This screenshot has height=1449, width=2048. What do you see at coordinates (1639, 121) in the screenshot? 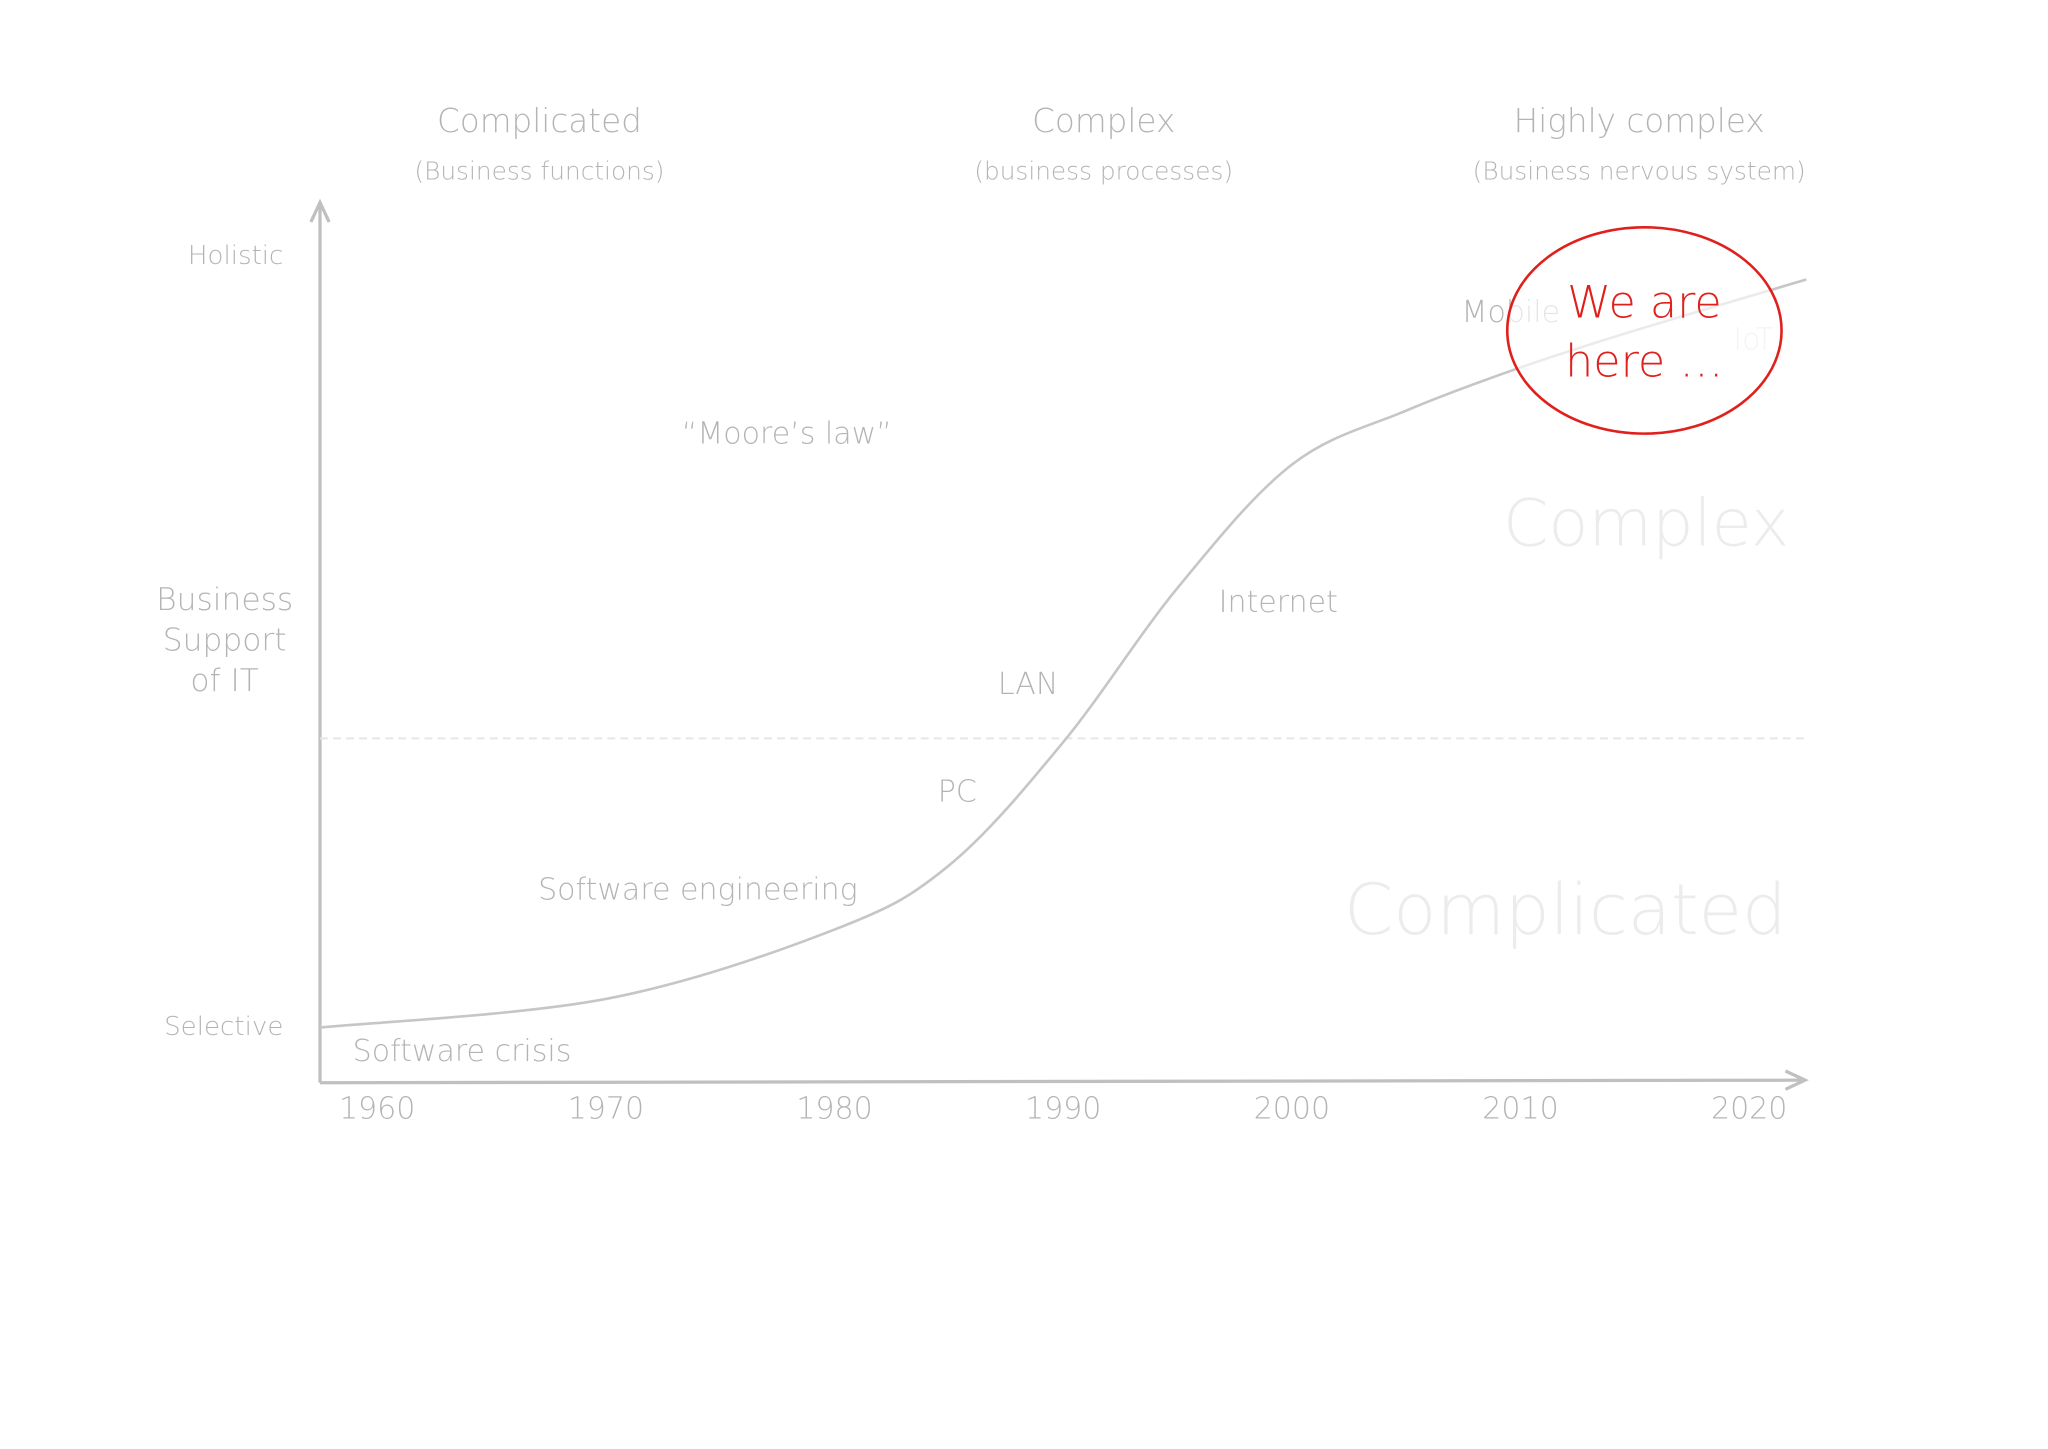
I see `header-title: Highly complex` at bounding box center [1639, 121].